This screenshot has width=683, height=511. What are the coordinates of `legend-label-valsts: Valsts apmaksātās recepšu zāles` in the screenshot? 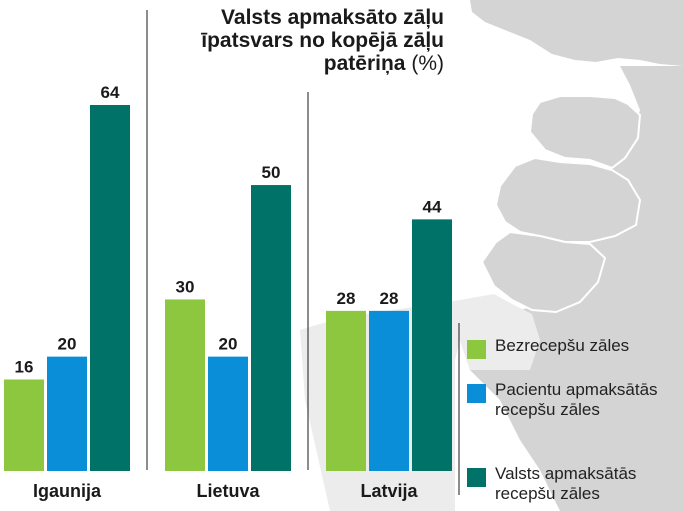 It's located at (566, 483).